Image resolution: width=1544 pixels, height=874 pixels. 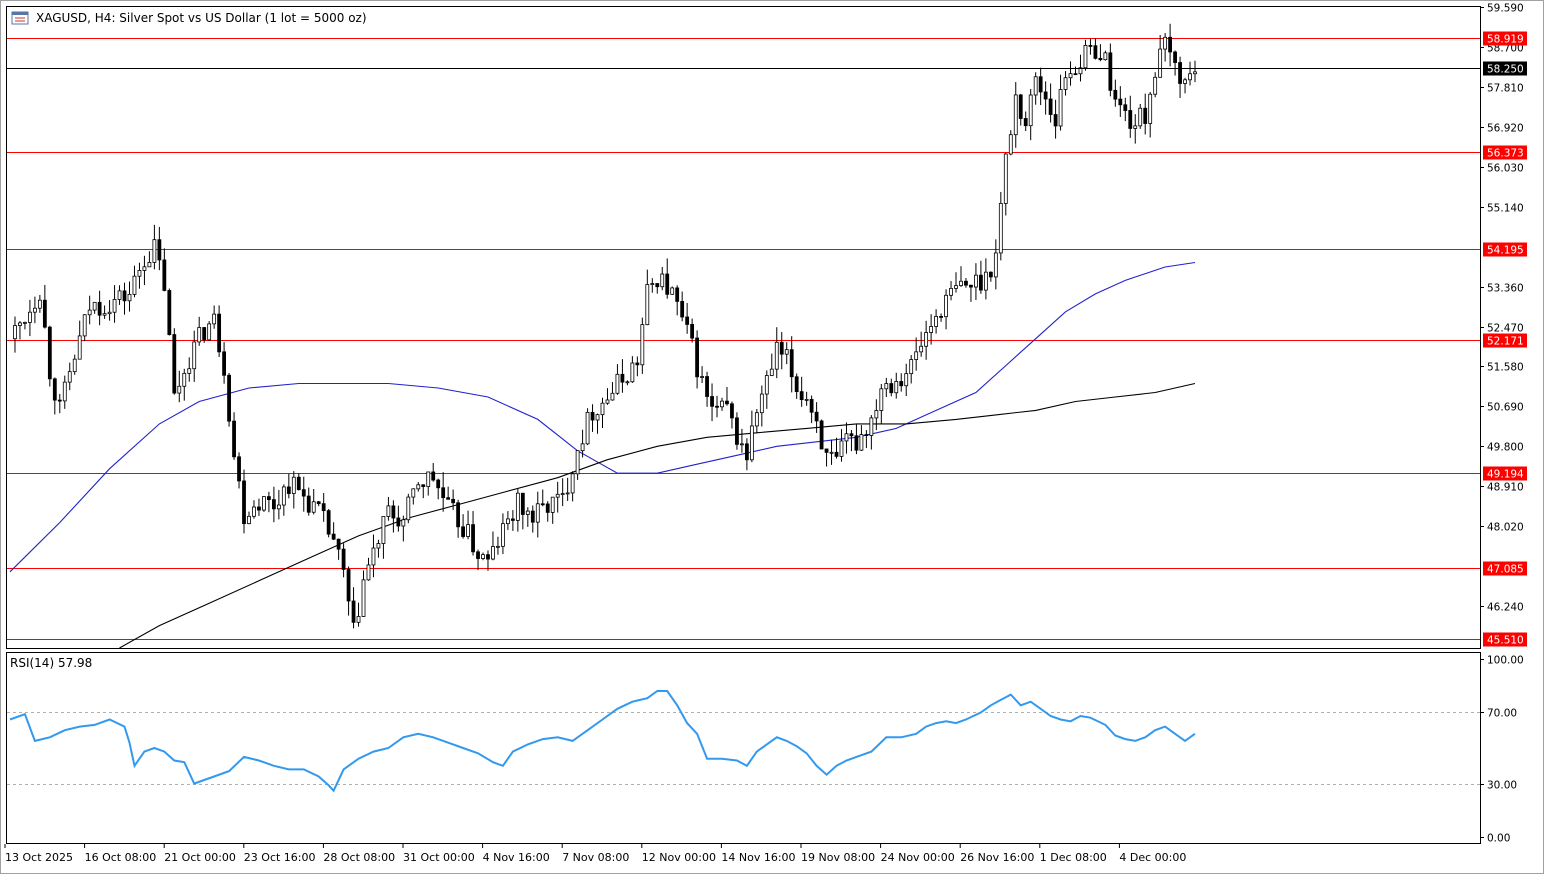 I want to click on price-tick-label: 52.470, so click(x=1505, y=329).